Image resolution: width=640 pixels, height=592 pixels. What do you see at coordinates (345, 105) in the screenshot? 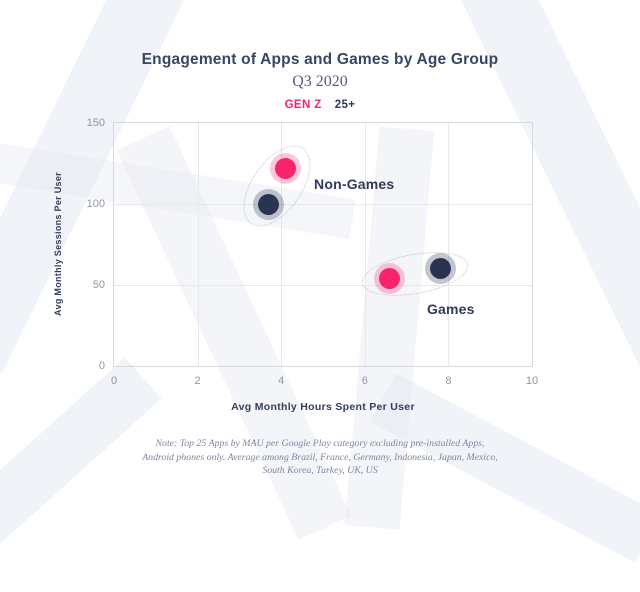
I see `legend-item-25plus: 25+` at bounding box center [345, 105].